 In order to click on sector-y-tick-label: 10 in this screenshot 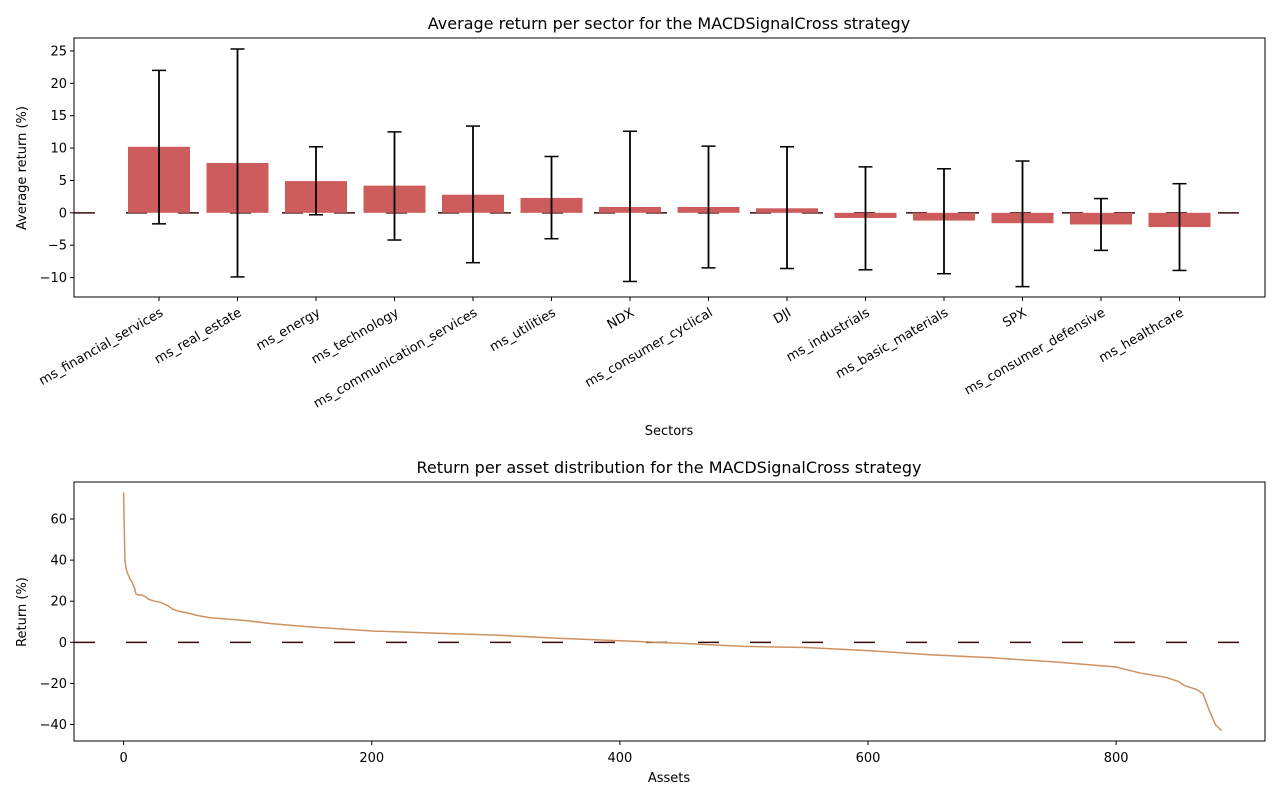, I will do `click(58, 149)`.